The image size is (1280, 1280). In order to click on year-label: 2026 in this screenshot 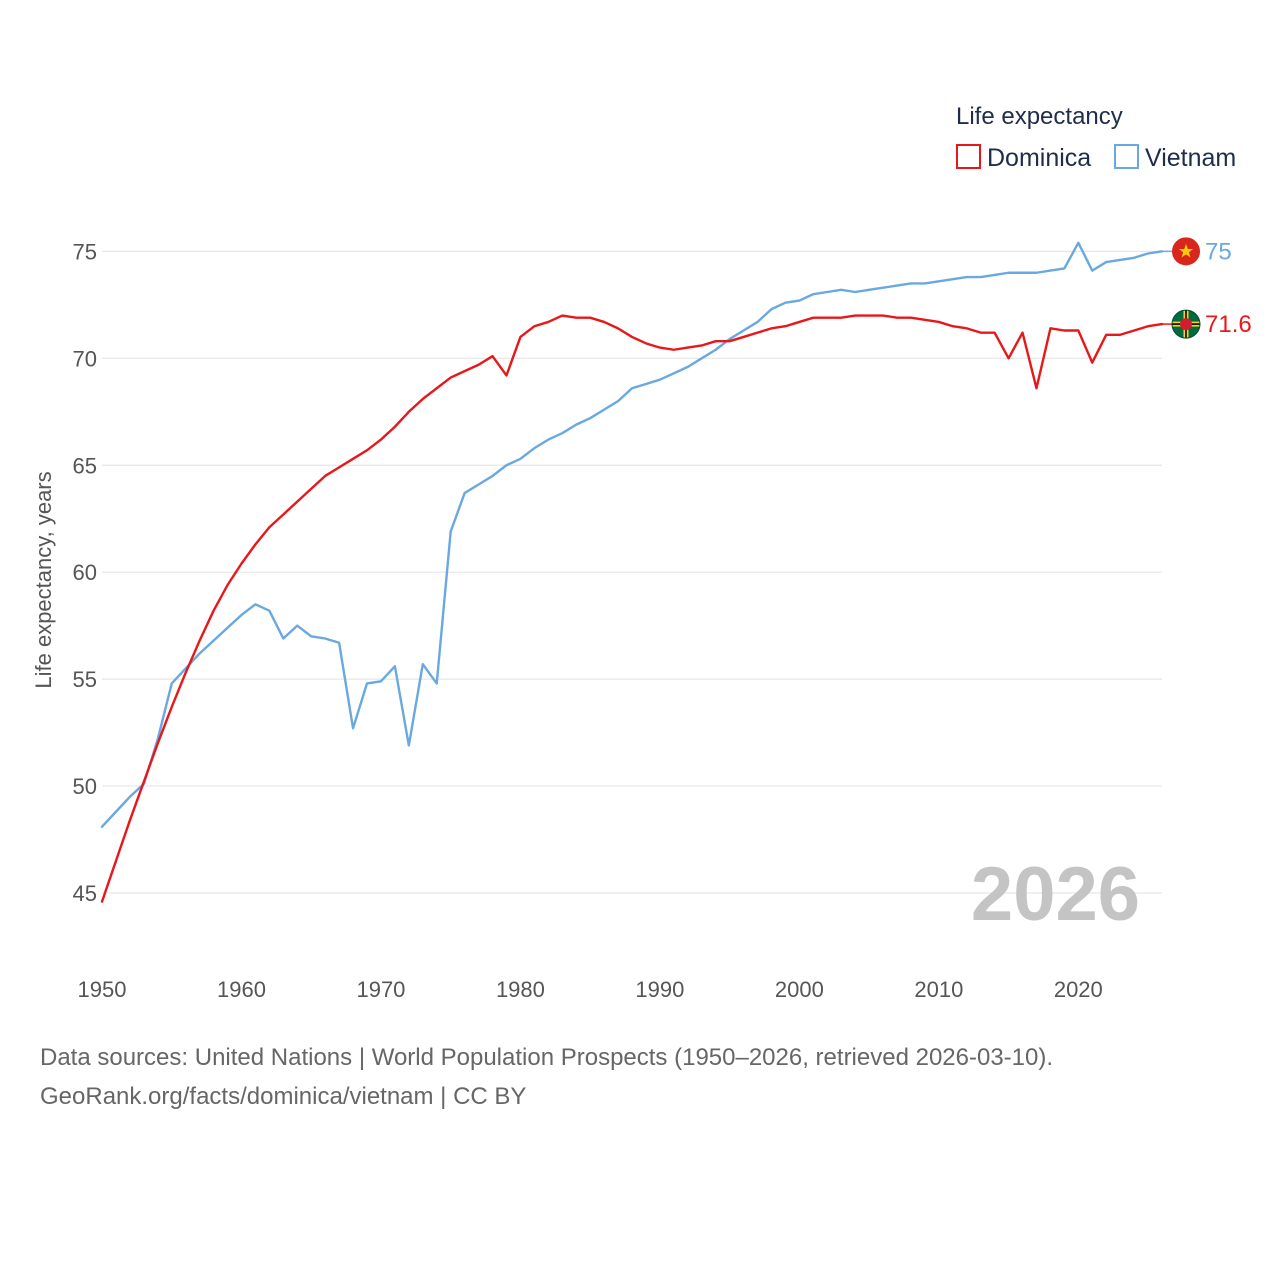, I will do `click(1055, 894)`.